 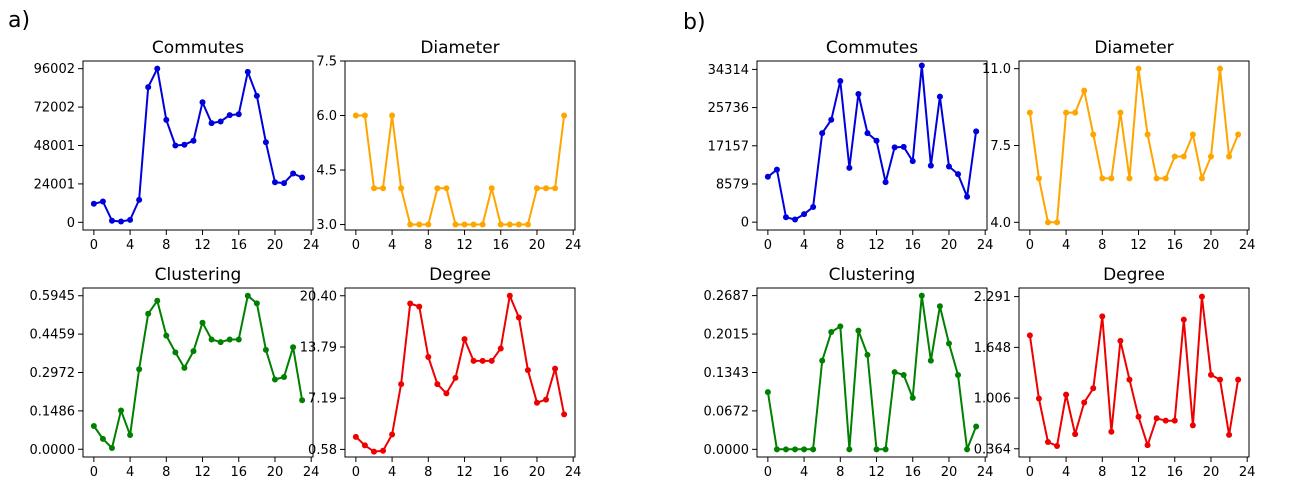 What do you see at coordinates (872, 48) in the screenshot?
I see `chart-title-b-commutes: Commutes` at bounding box center [872, 48].